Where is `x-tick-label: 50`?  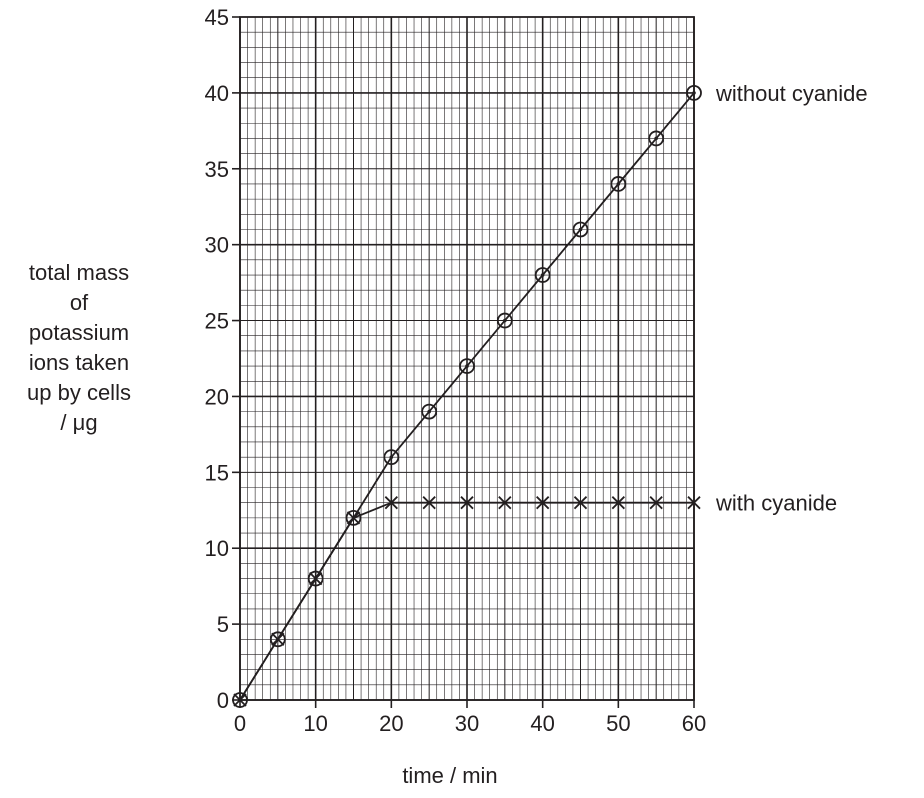
x-tick-label: 50 is located at coordinates (618, 723).